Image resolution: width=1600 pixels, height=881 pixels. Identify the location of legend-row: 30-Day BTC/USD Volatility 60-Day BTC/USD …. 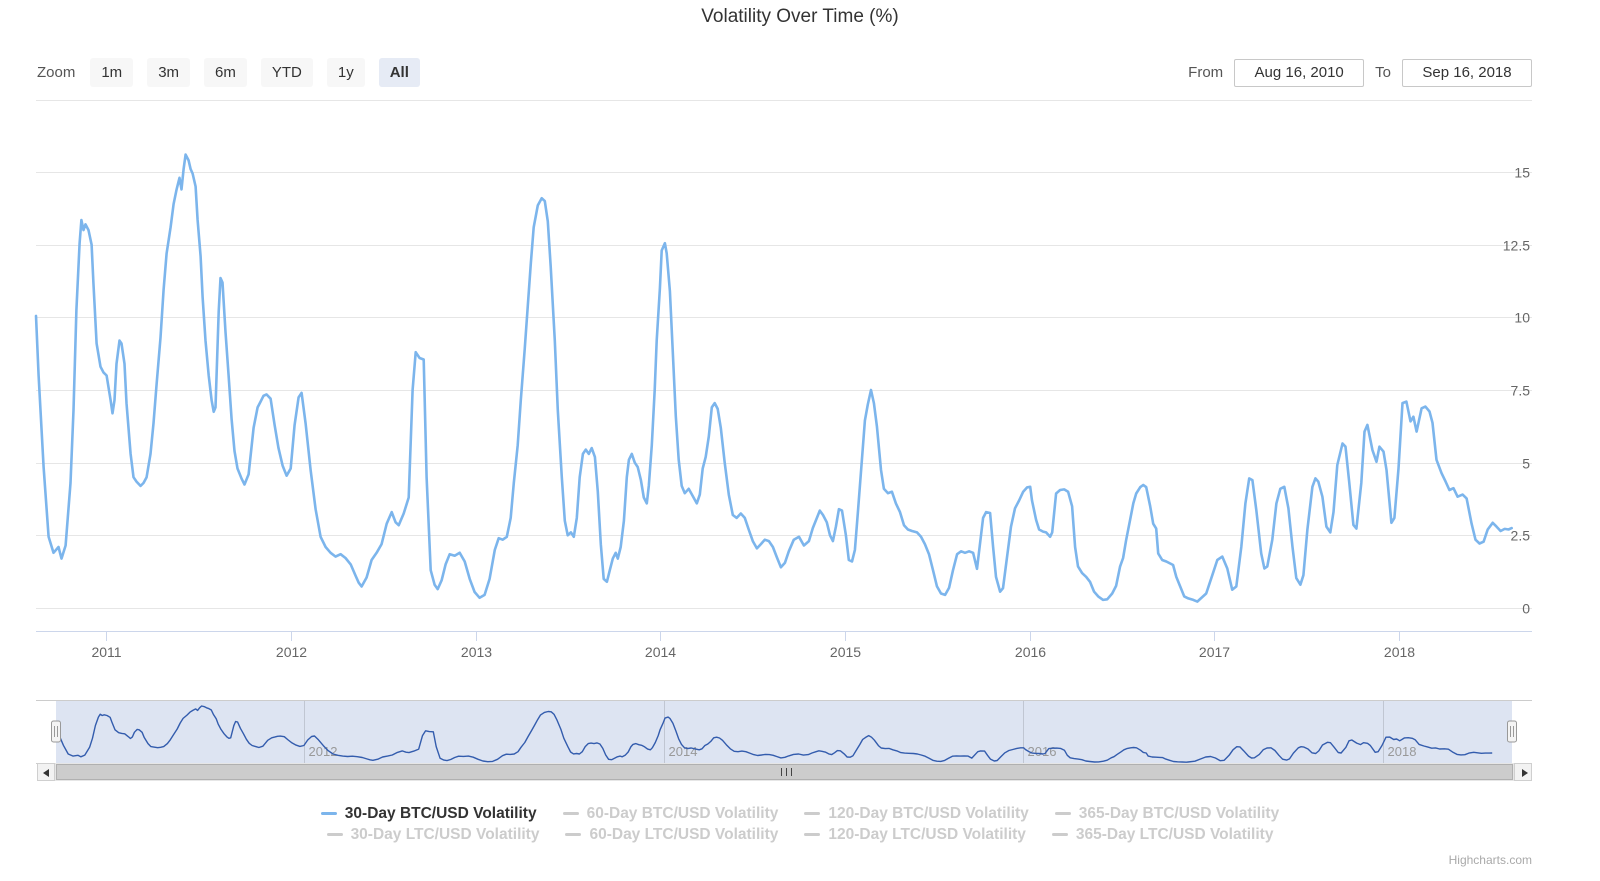
(800, 813).